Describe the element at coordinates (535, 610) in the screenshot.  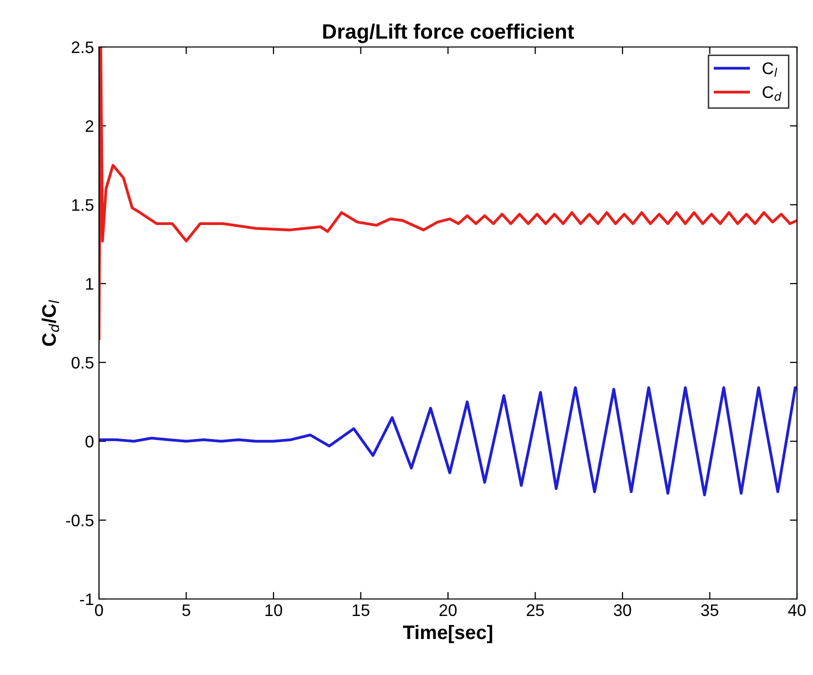
I see `x-tick-label: 25` at that location.